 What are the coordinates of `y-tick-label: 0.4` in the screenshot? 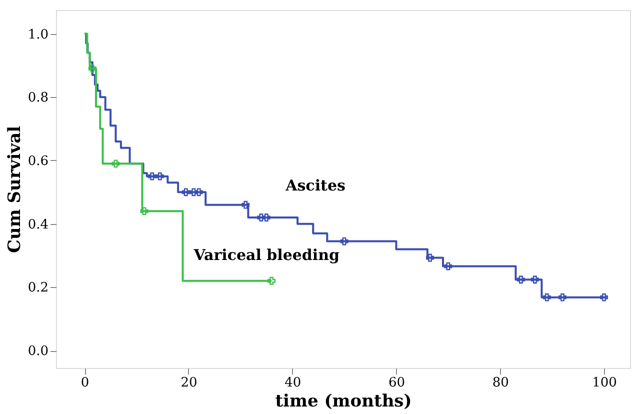 It's located at (38, 224).